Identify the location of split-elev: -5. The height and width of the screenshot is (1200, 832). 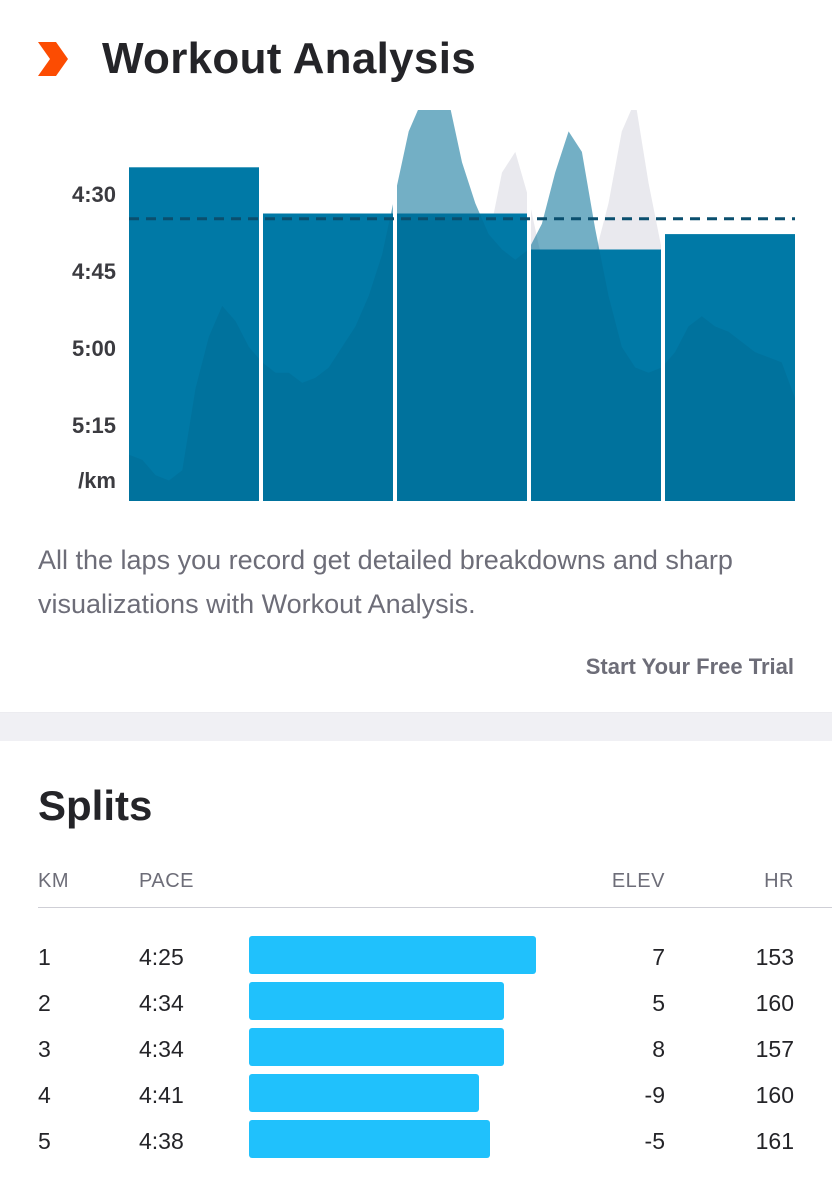
(654, 1141).